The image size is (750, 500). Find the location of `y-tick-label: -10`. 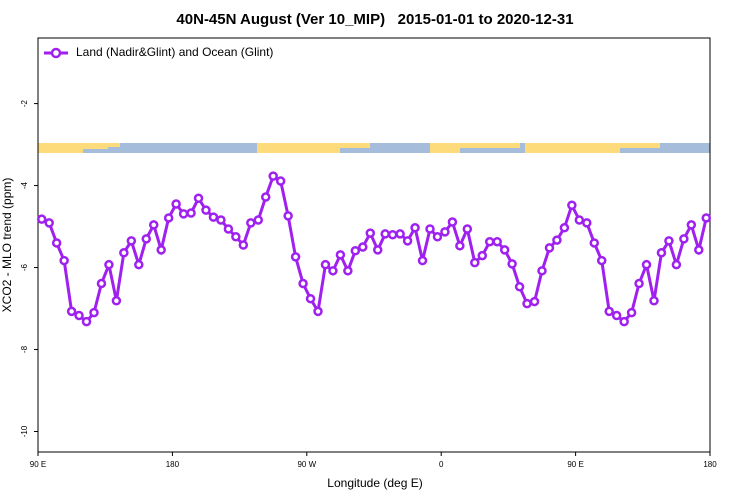

y-tick-label: -10 is located at coordinates (24, 431).